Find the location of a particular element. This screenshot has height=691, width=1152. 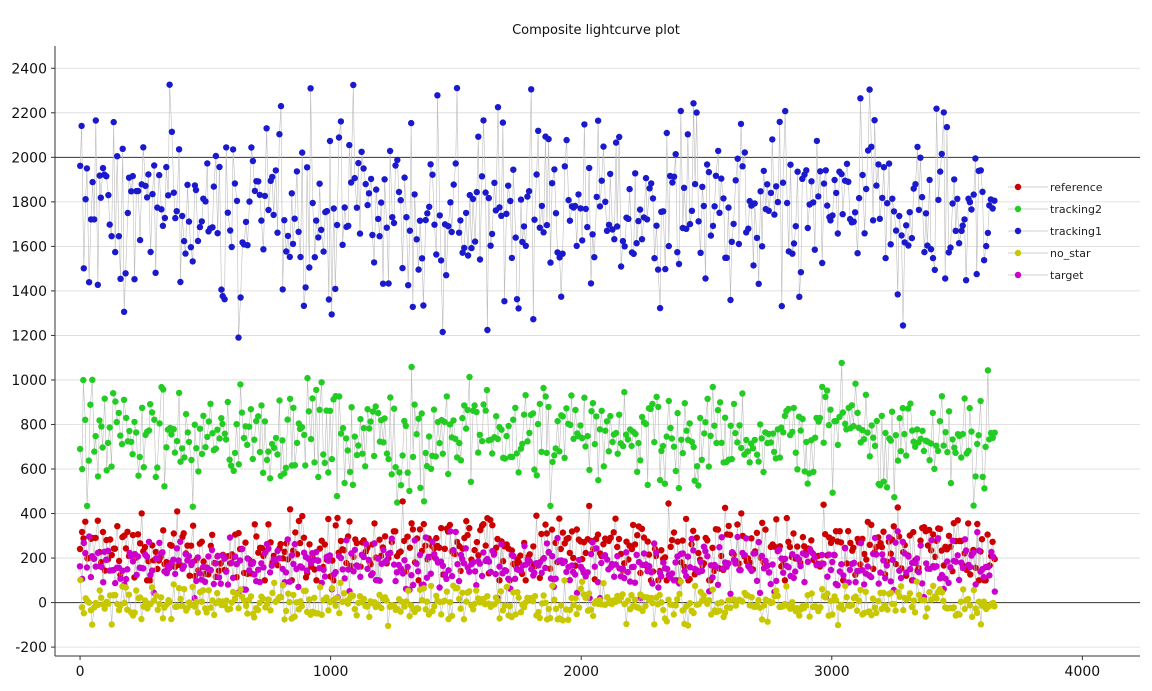

series-no_star is located at coordinates (537, 603).